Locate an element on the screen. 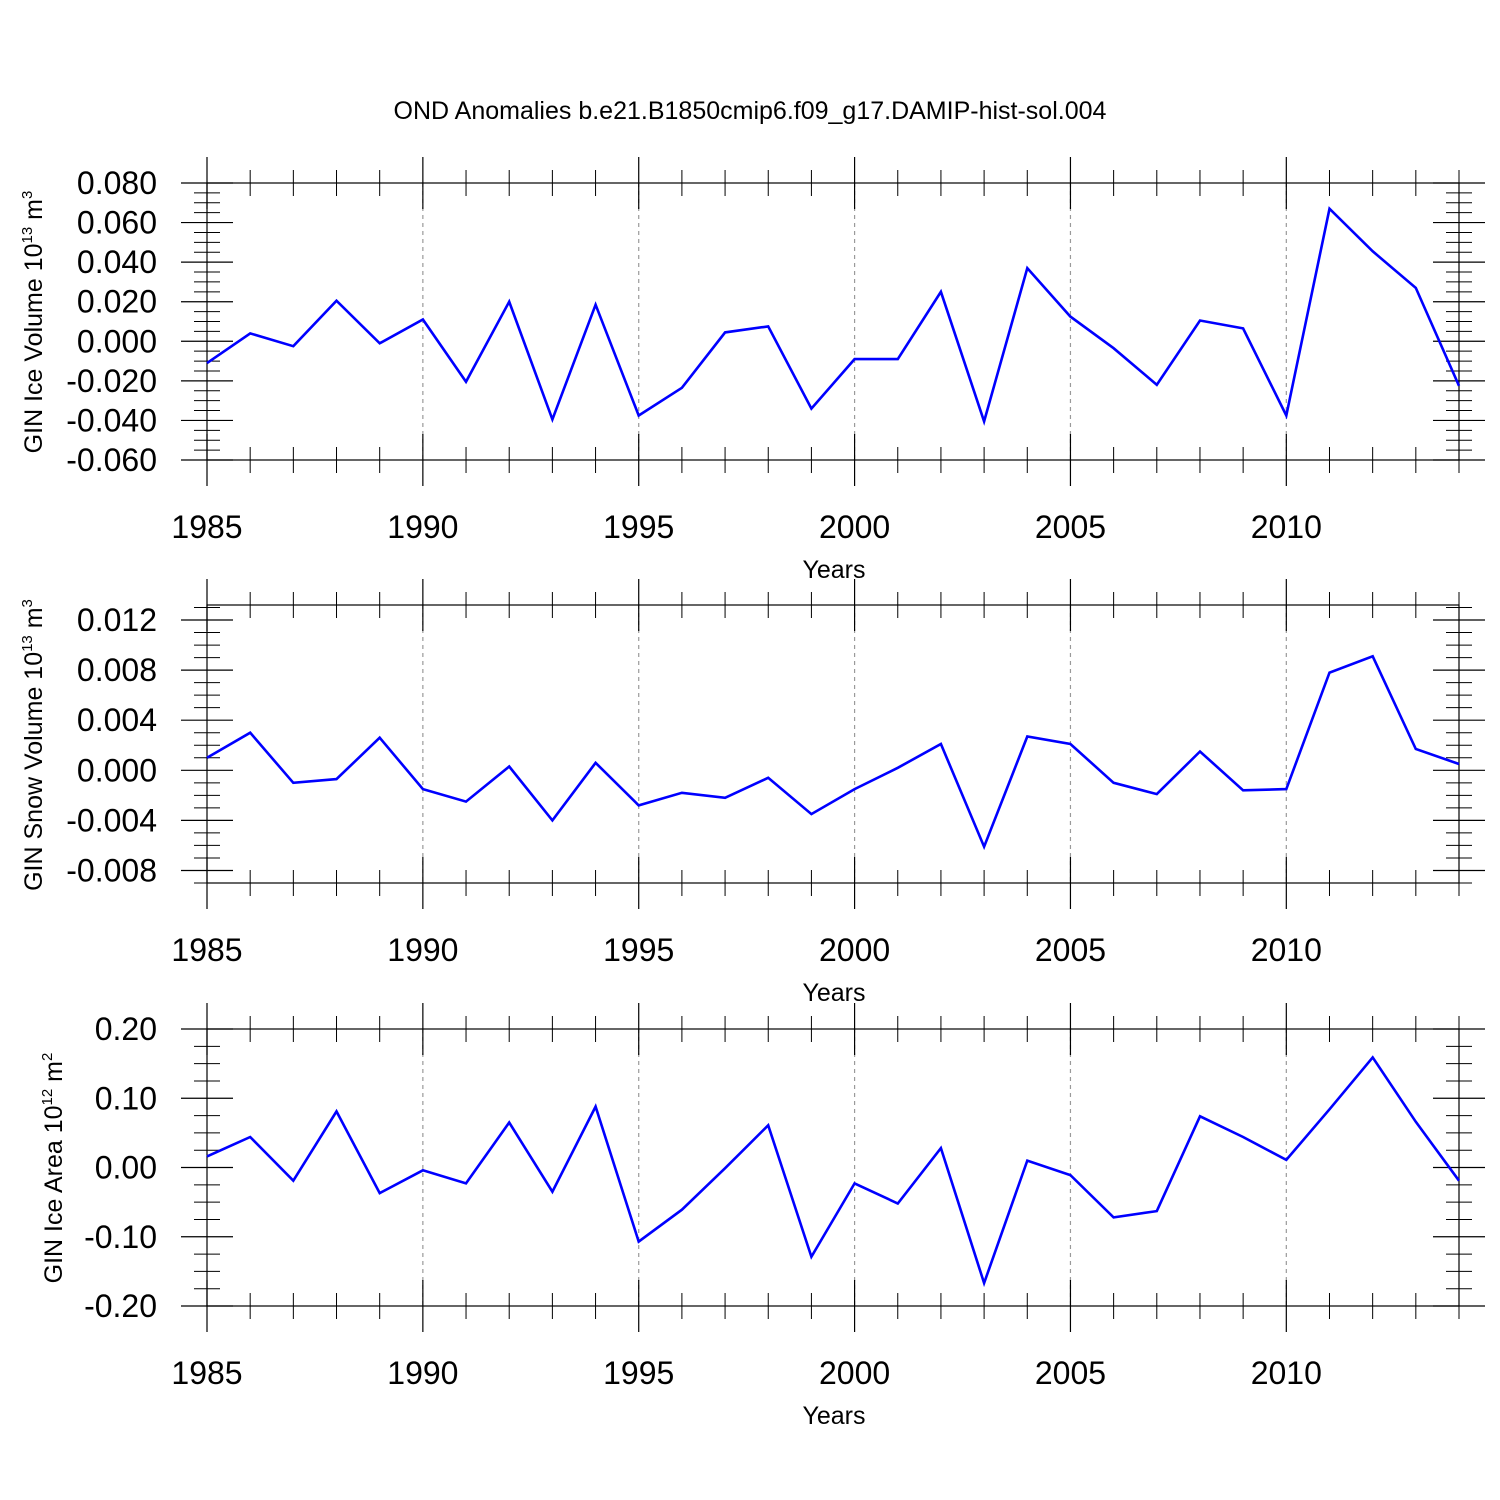 The width and height of the screenshot is (1500, 1500). y-tick-label: 0.008 is located at coordinates (117, 670).